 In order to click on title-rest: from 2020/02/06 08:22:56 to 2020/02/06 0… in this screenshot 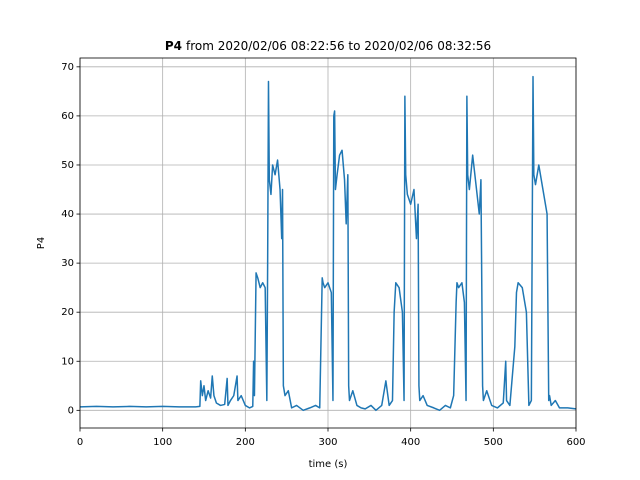, I will do `click(338, 46)`.